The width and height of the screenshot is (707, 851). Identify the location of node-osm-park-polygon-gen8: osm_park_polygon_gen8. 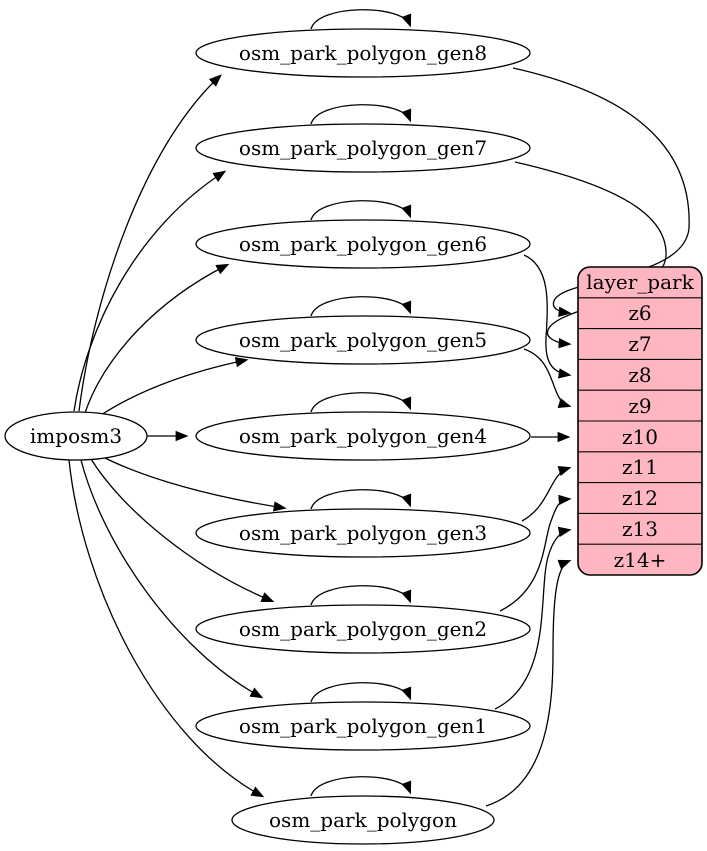
(363, 53).